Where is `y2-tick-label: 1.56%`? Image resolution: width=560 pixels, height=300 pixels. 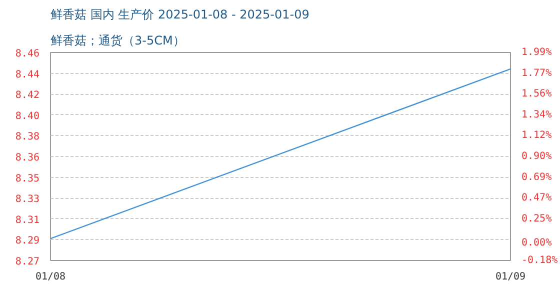 y2-tick-label: 1.56% is located at coordinates (537, 94).